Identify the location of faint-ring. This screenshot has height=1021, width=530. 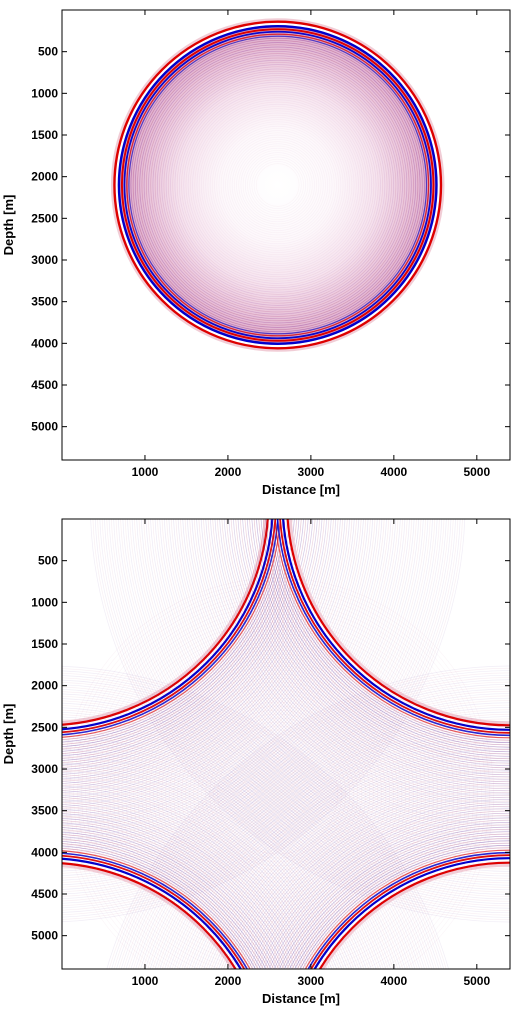
(278, 794).